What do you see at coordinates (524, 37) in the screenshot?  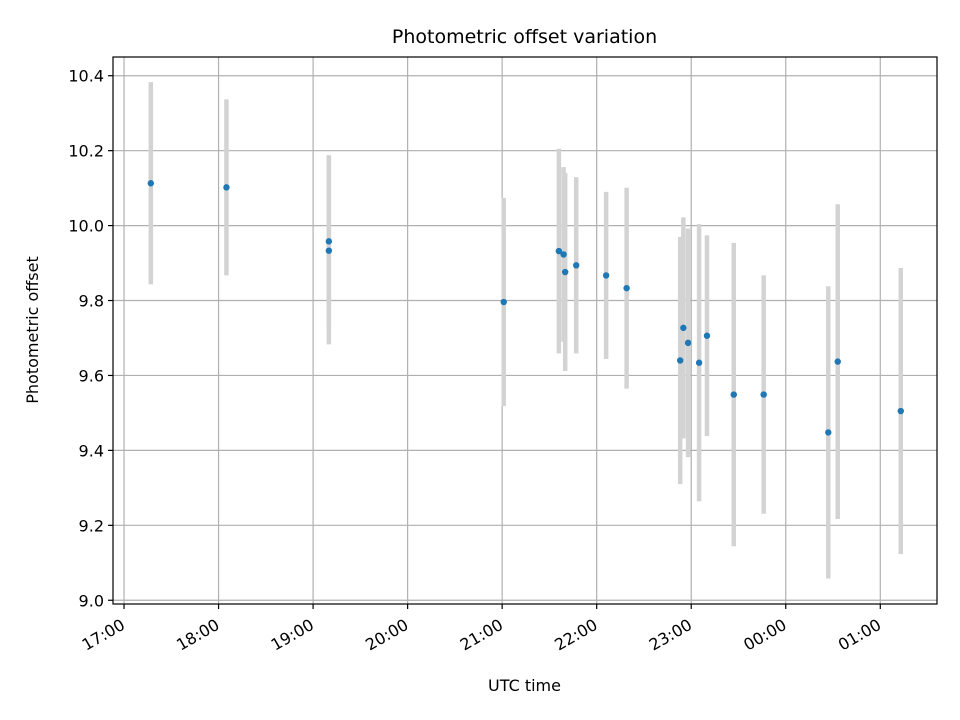 I see `chart-title: Photometric offset variation` at bounding box center [524, 37].